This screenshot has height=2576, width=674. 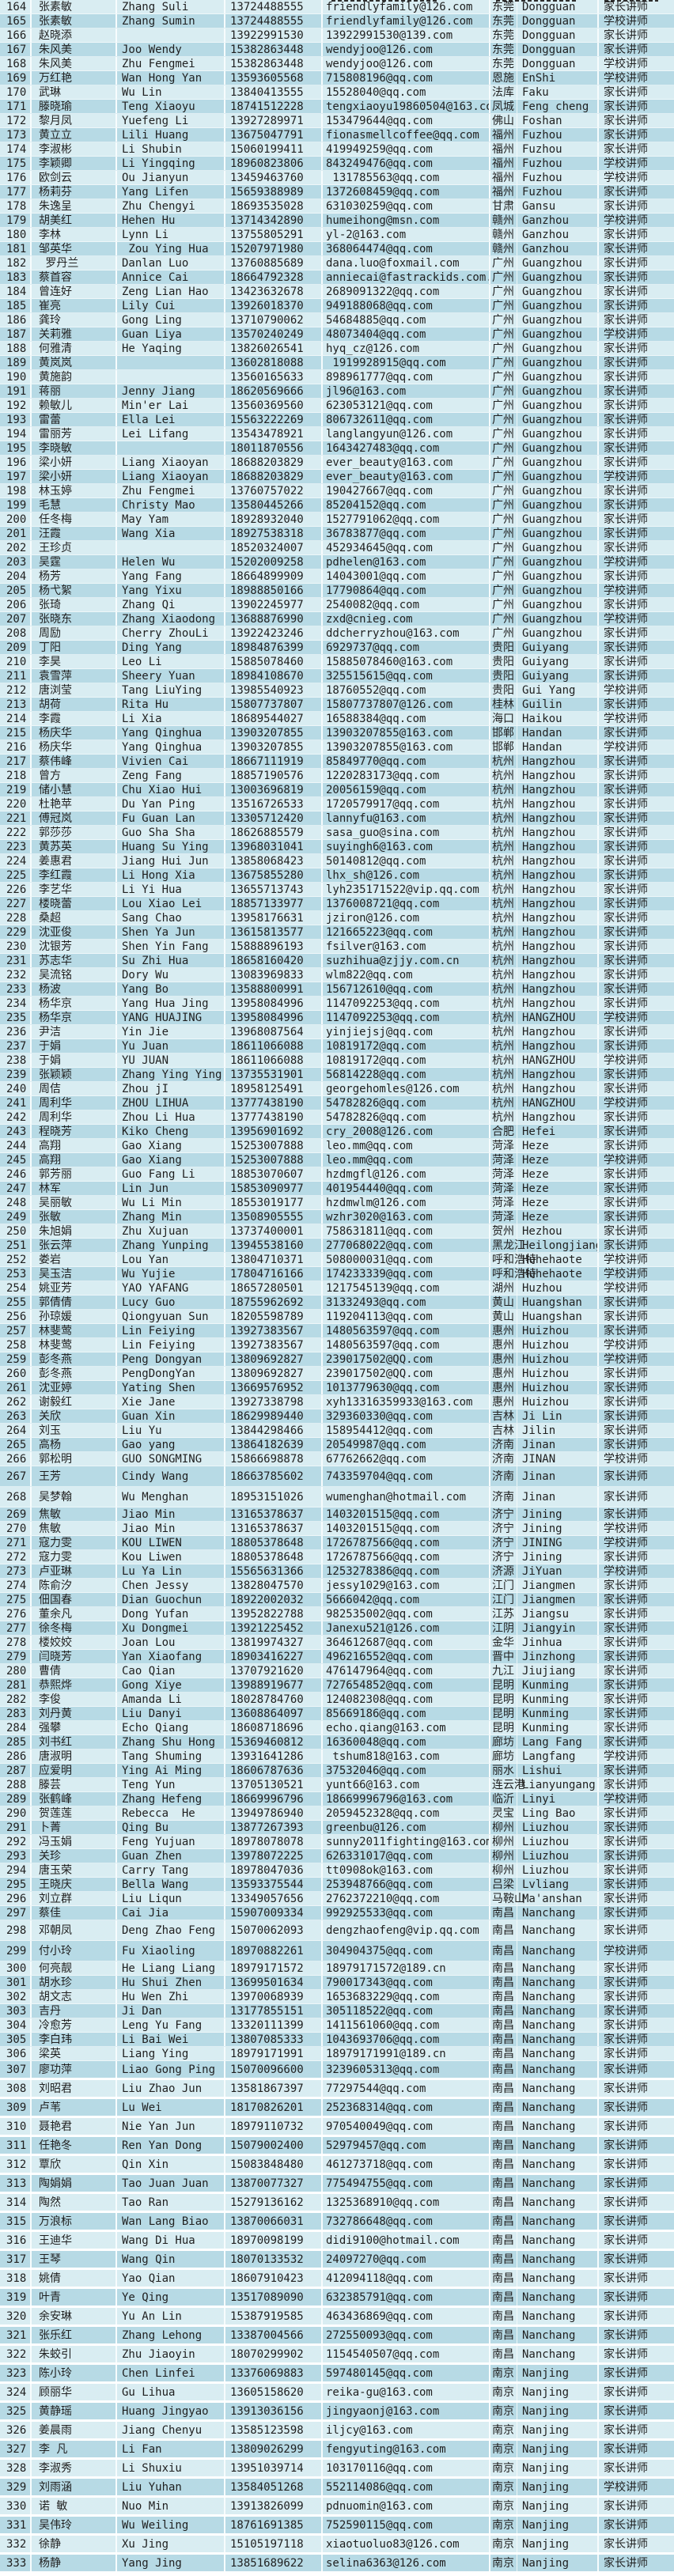 What do you see at coordinates (558, 1416) in the screenshot?
I see `cell-city-en: Ji Lin` at bounding box center [558, 1416].